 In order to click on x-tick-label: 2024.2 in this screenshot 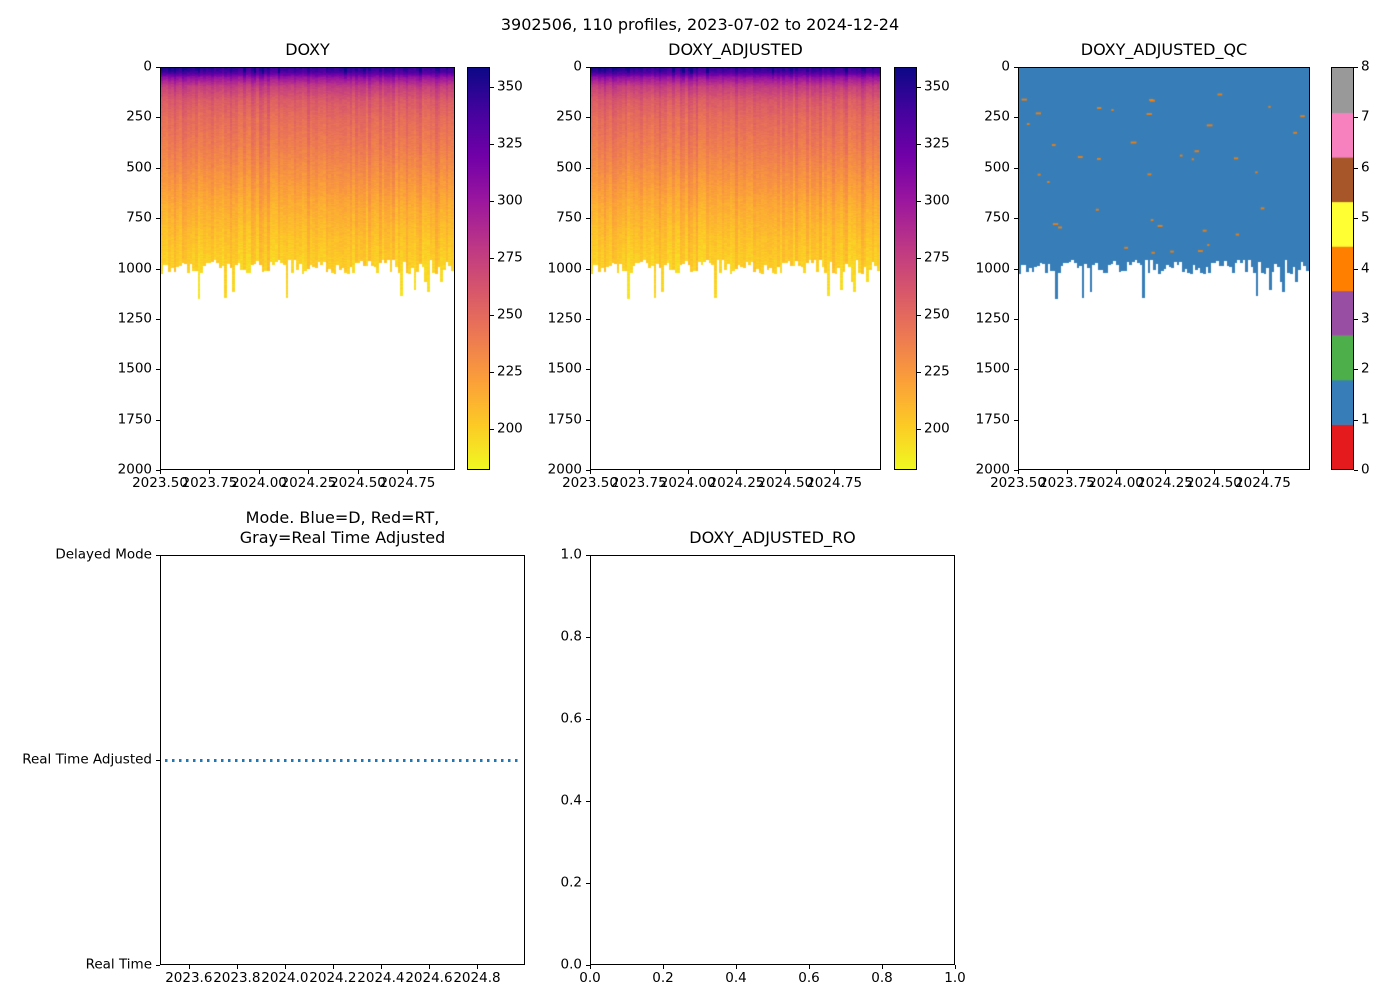, I will do `click(333, 978)`.